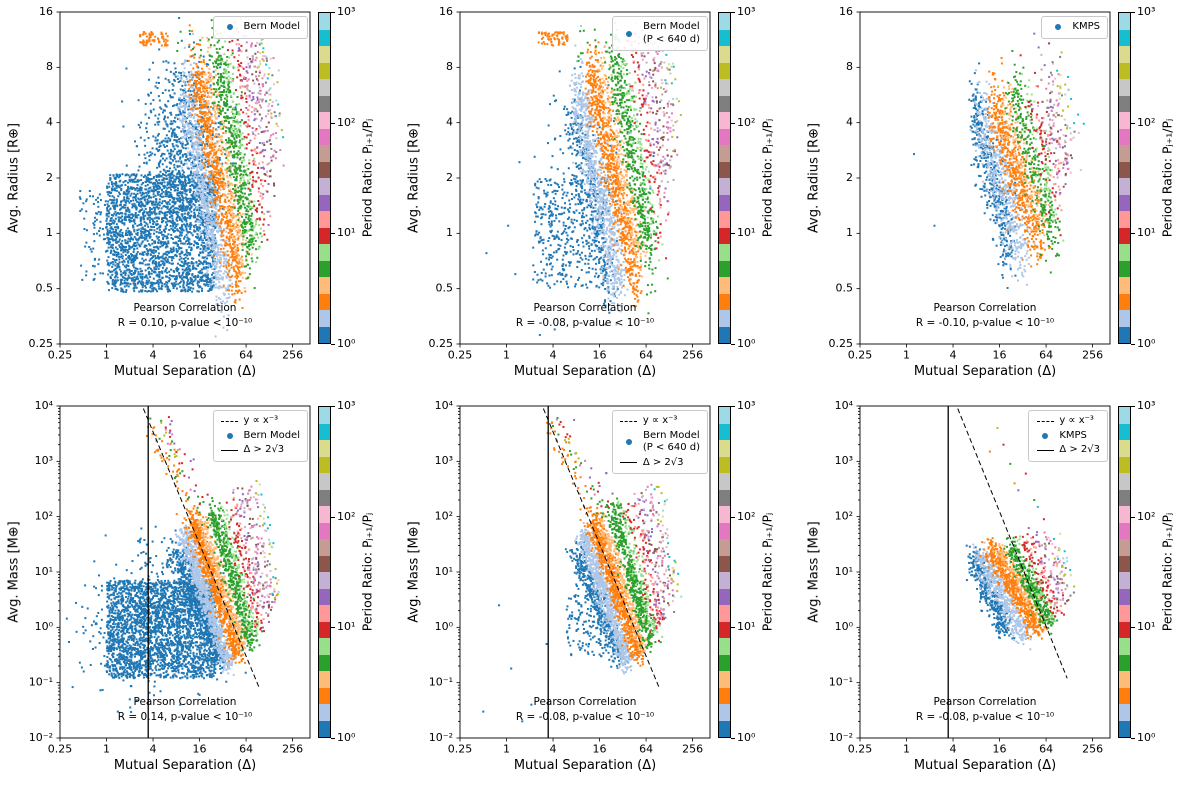 This screenshot has width=1200, height=789. What do you see at coordinates (671, 33) in the screenshot?
I see `legend-label: Bern Model (P < 640 d)` at bounding box center [671, 33].